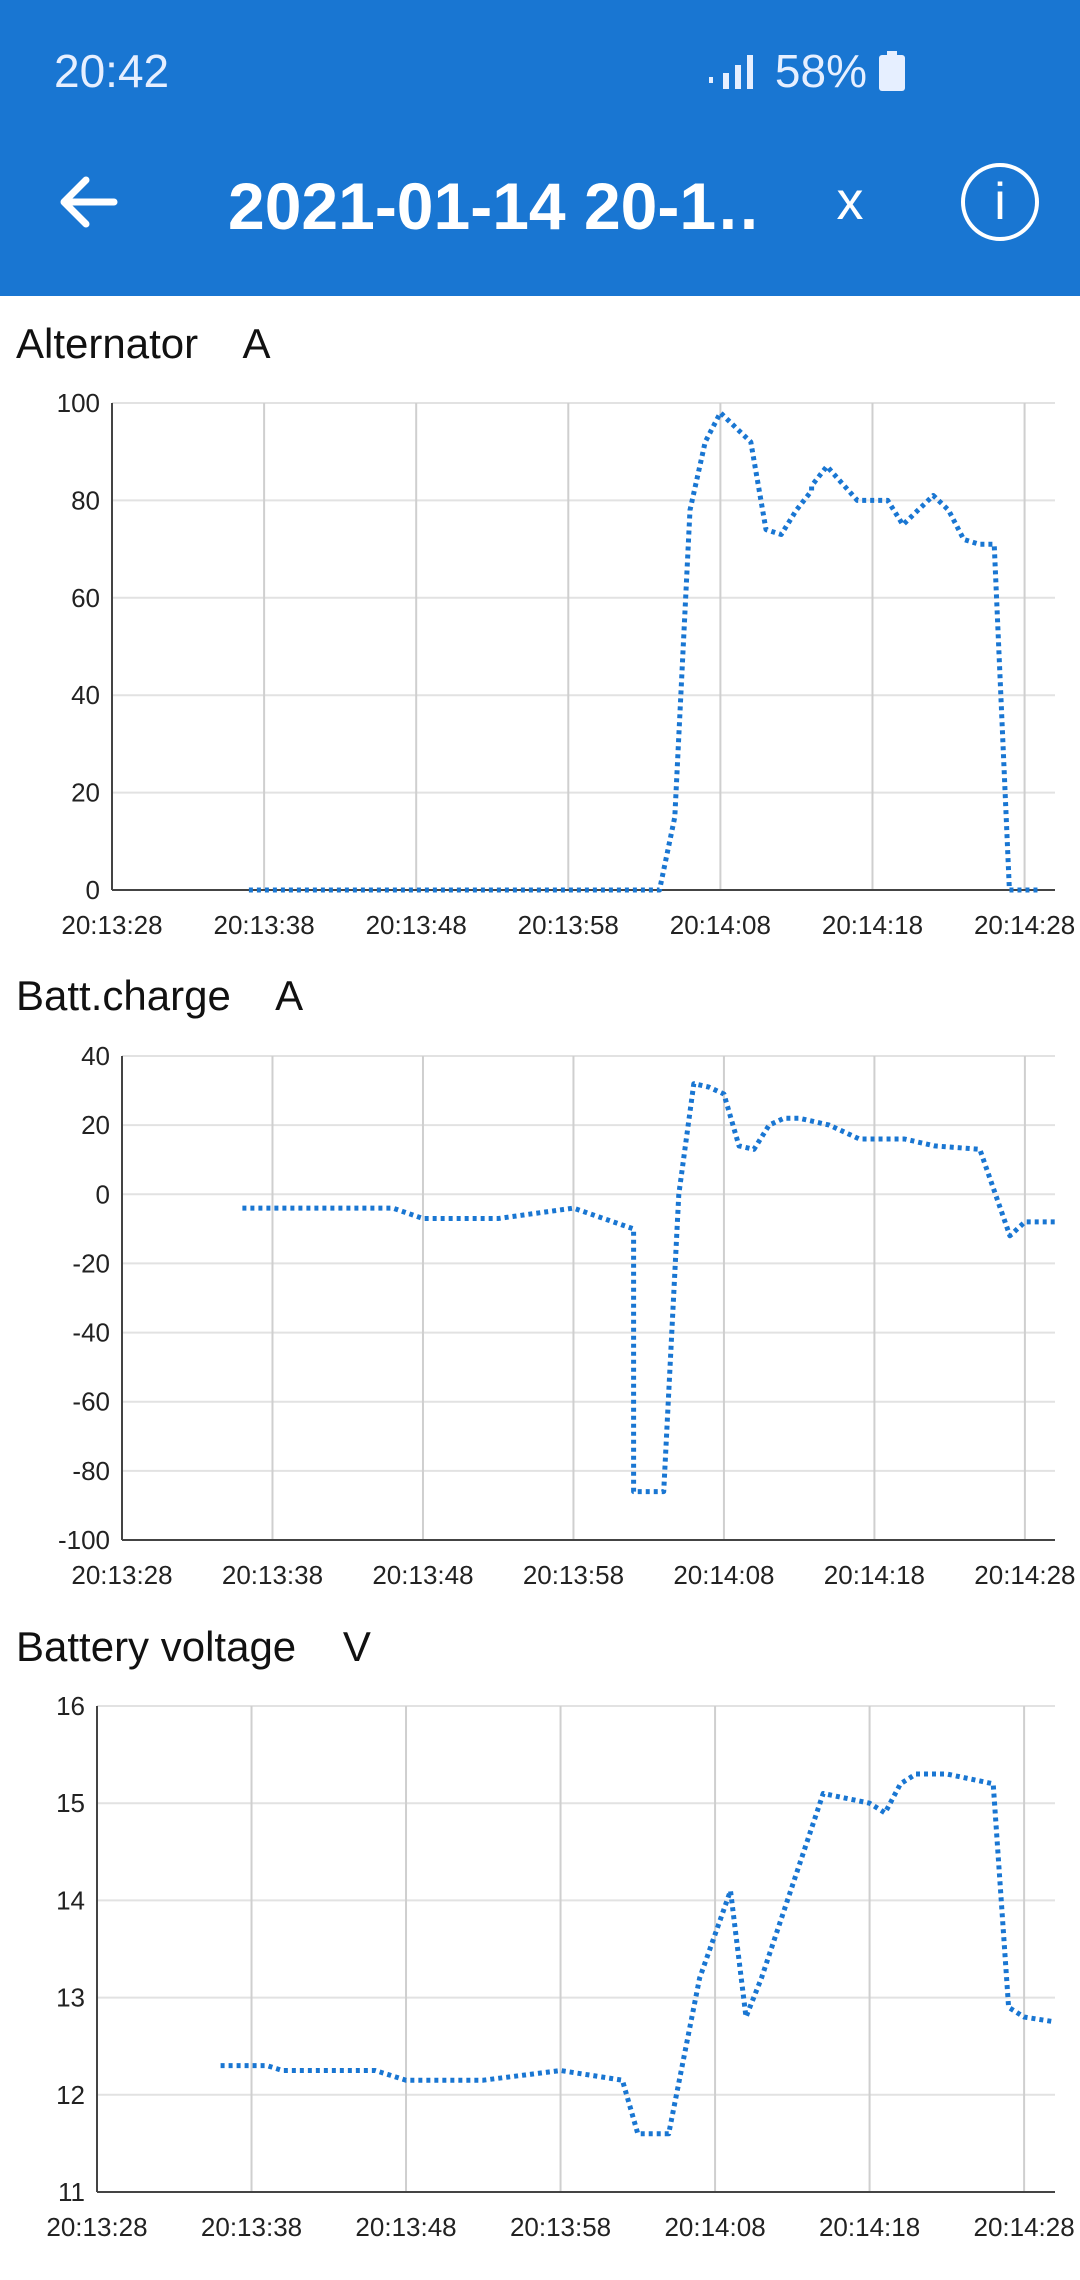  Describe the element at coordinates (91, 1402) in the screenshot. I see `y-tick-label: -60` at that location.